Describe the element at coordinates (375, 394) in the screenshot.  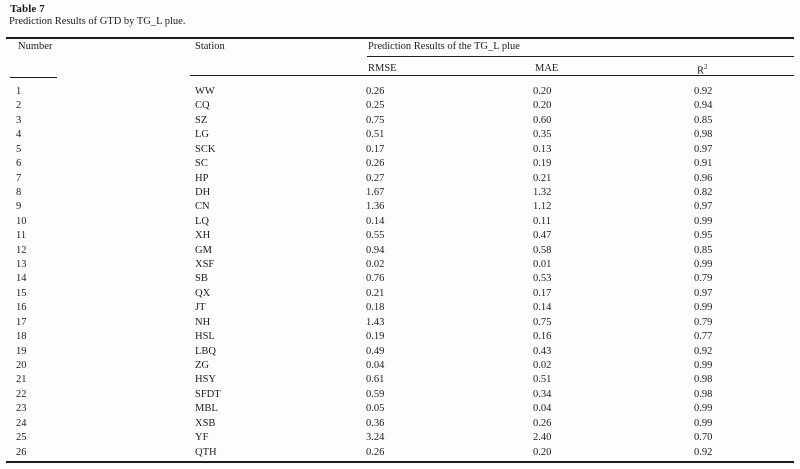
I see `cell-rmse: 0.59` at that location.